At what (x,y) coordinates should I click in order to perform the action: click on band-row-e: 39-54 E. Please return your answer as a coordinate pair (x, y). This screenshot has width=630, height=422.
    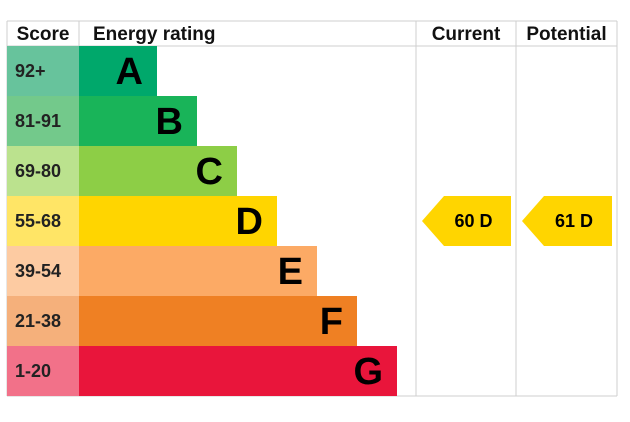
    Looking at the image, I should click on (162, 271).